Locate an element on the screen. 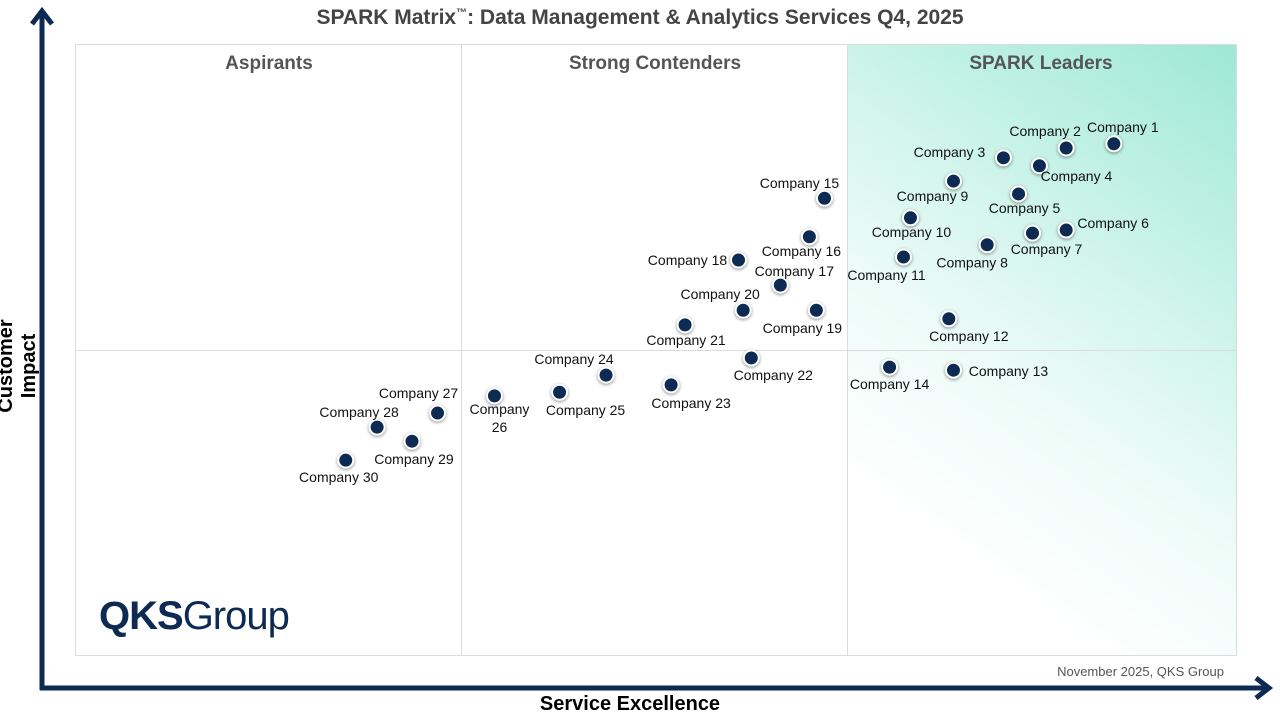 The image size is (1280, 720). point-label: Company 20 is located at coordinates (720, 294).